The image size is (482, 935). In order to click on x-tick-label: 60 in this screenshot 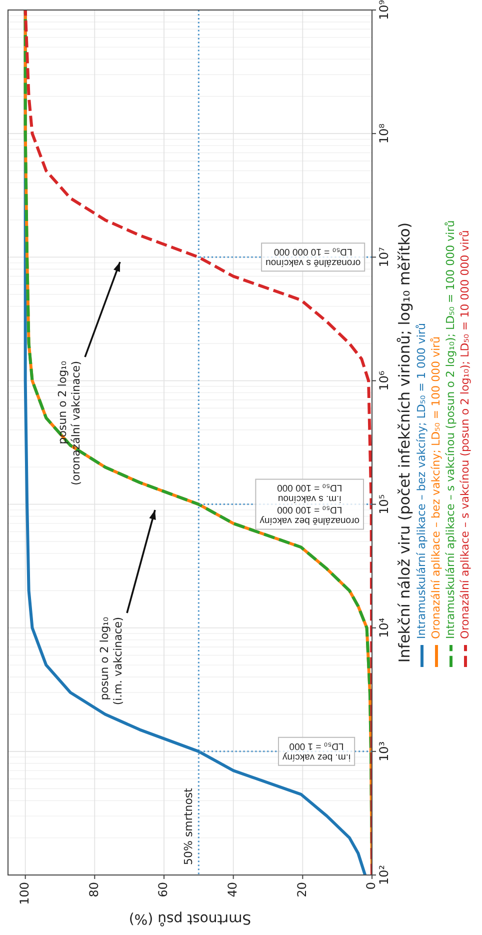, I will do `click(163, 890)`.